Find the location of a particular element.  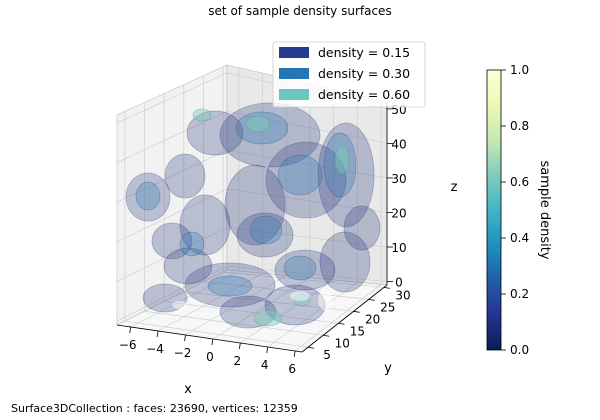

colorbar-gradient is located at coordinates (494, 210).